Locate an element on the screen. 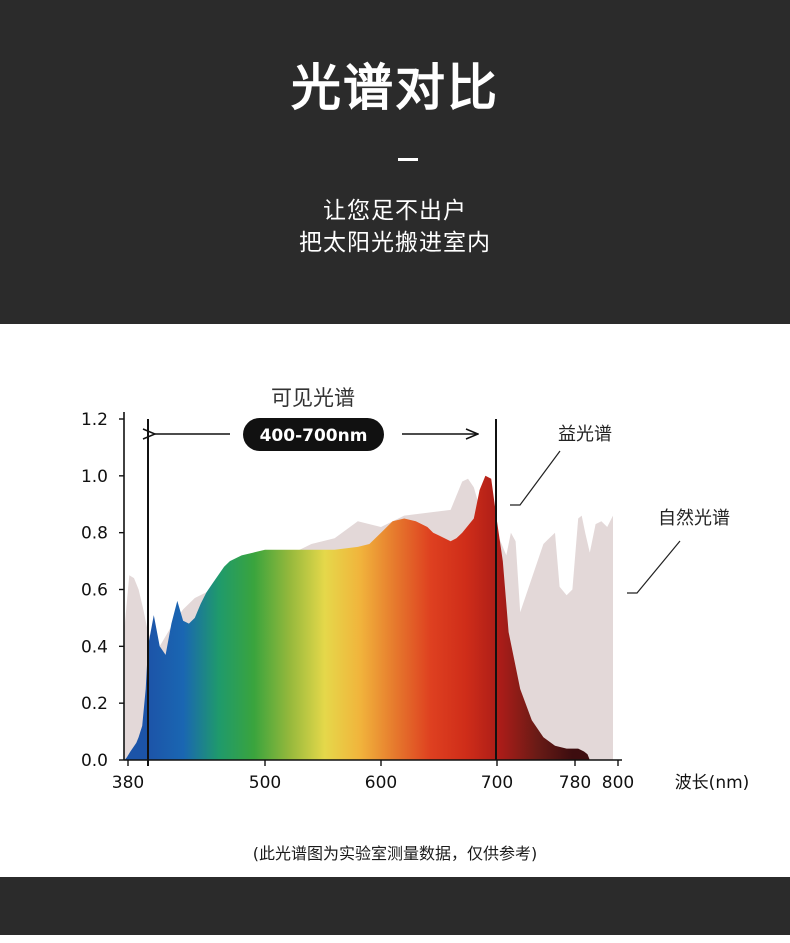 This screenshot has height=943, width=790. footer-bar is located at coordinates (395, 906).